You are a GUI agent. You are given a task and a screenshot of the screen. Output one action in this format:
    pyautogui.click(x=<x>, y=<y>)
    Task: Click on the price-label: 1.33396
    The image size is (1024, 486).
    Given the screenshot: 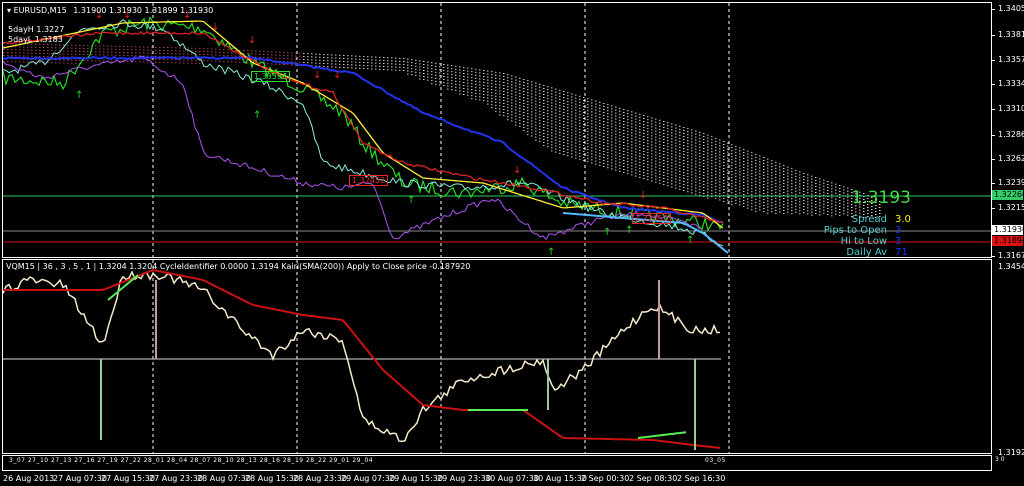 What is the action you would take?
    pyautogui.click(x=271, y=76)
    